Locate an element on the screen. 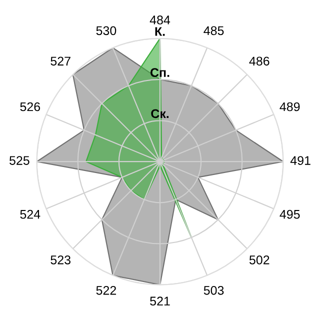 The image size is (320, 320). spoke-label: 503 is located at coordinates (214, 290).